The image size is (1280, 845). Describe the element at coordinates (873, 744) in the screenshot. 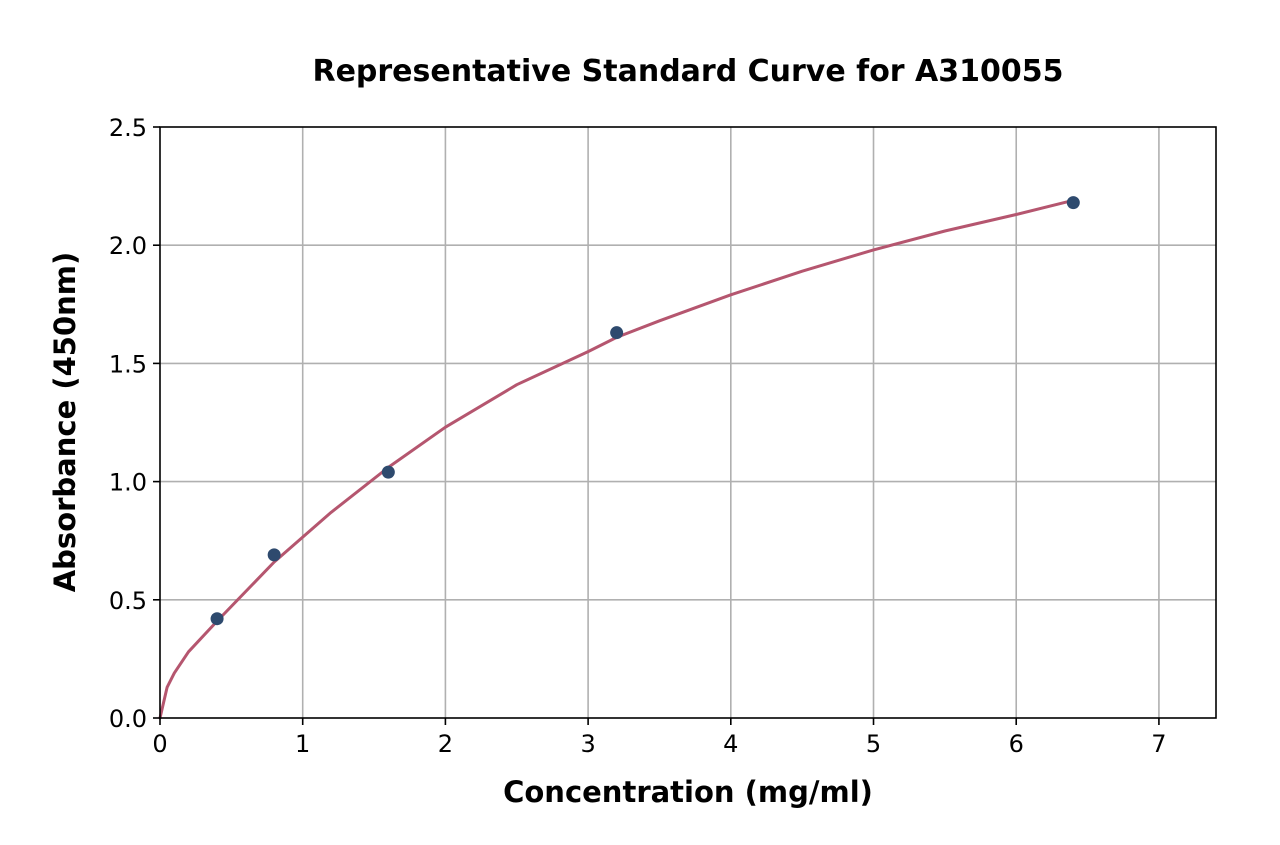

I see `x-tick-label: 5` at that location.